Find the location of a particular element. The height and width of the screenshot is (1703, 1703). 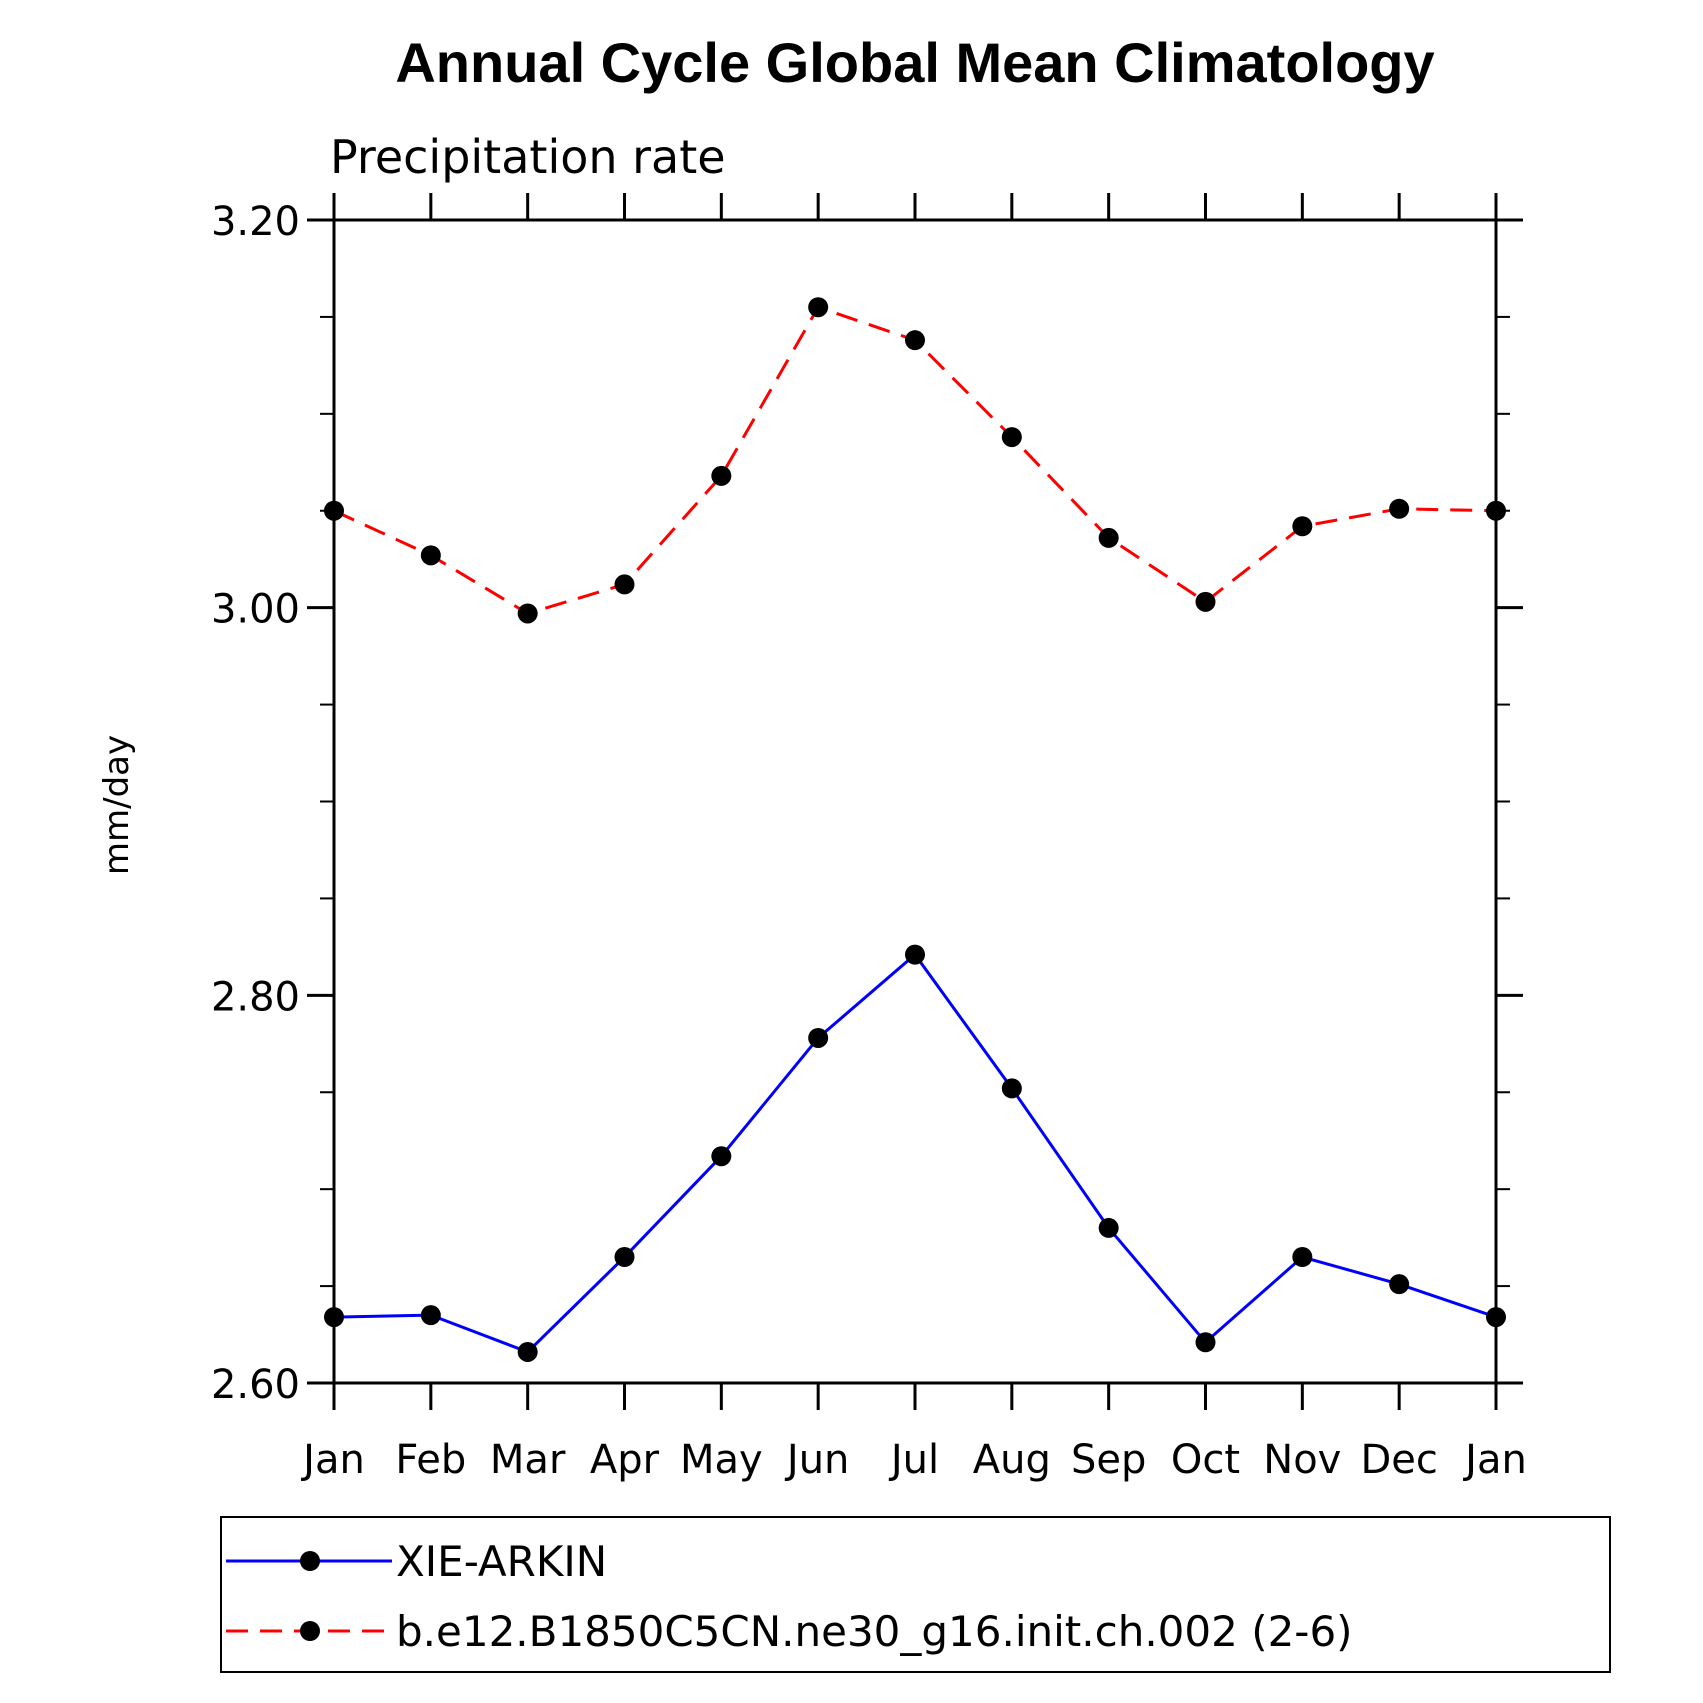

x-tick-label-8: Sep is located at coordinates (1108, 1460).